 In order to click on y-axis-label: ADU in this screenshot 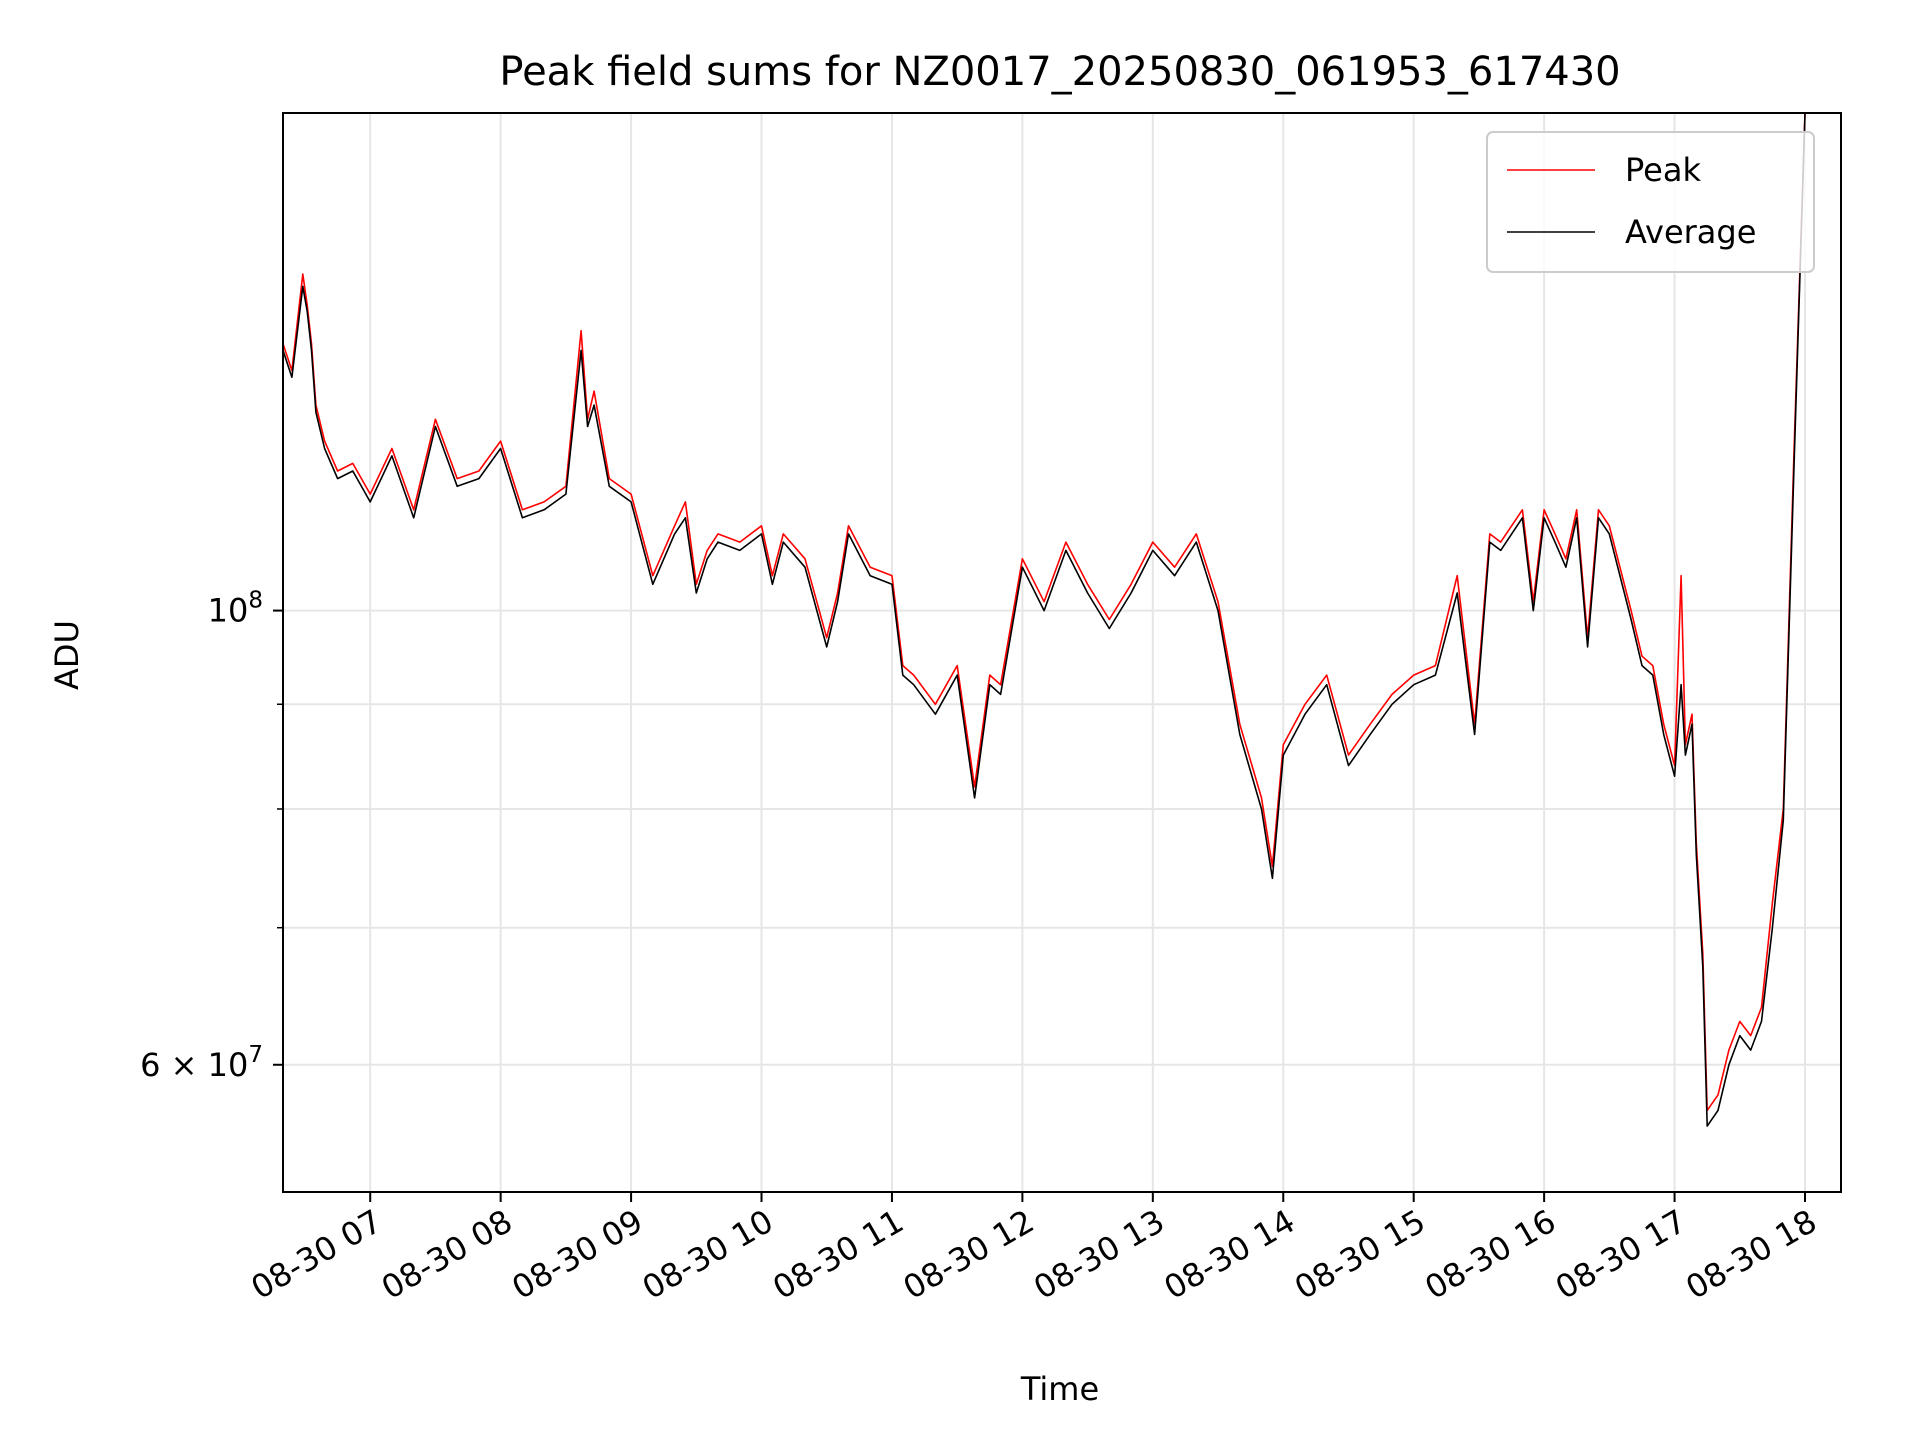, I will do `click(67, 655)`.